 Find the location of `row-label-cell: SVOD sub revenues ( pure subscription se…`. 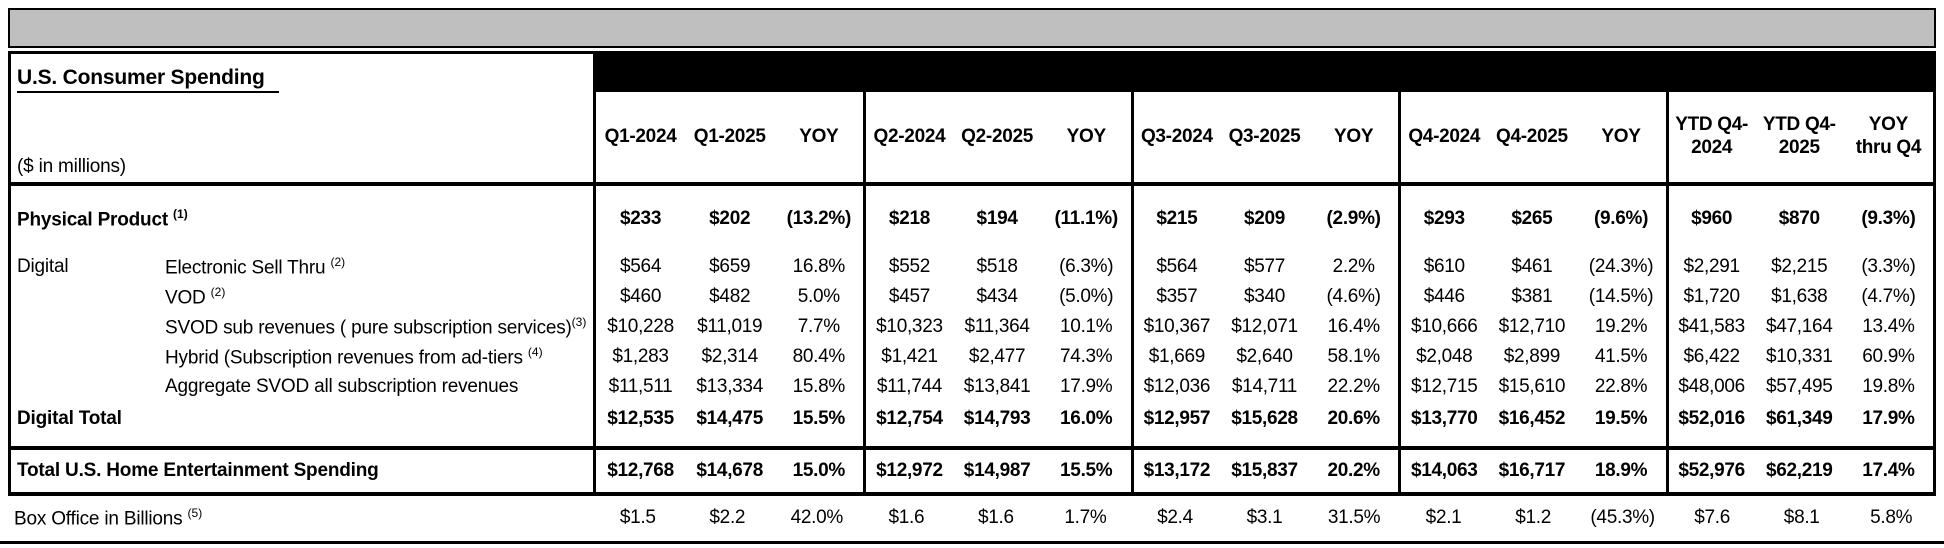

row-label-cell: SVOD sub revenues ( pure subscription se… is located at coordinates (303, 327).